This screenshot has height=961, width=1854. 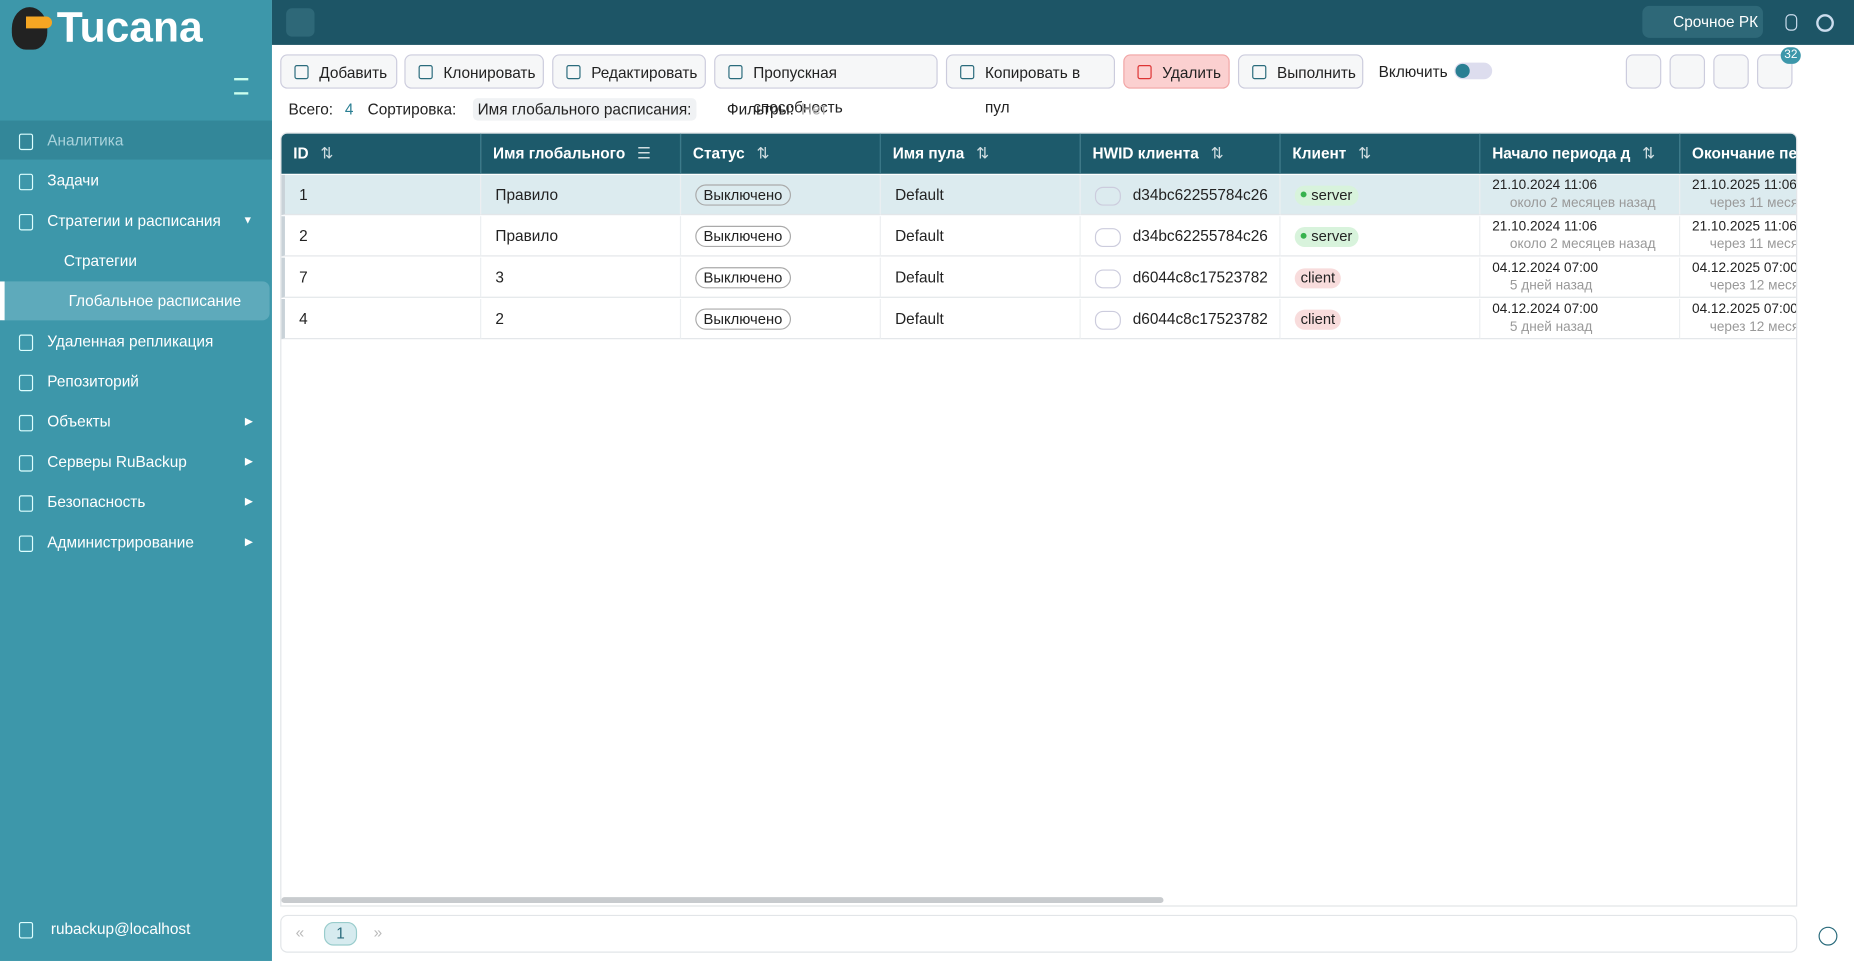 I want to click on page: 1, so click(x=340, y=933).